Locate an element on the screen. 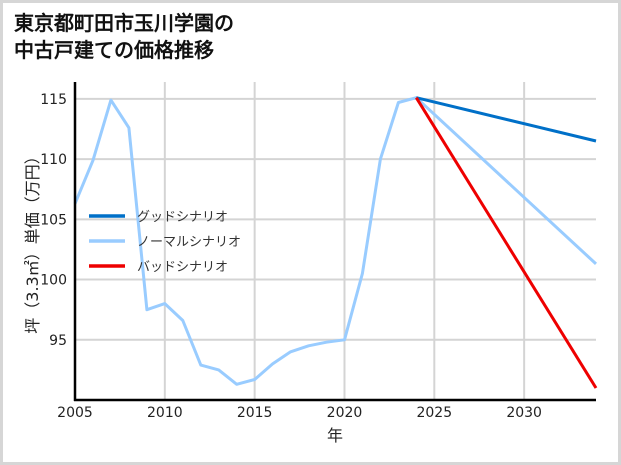 The image size is (621, 465). x-tick-label: 2030 is located at coordinates (524, 413).